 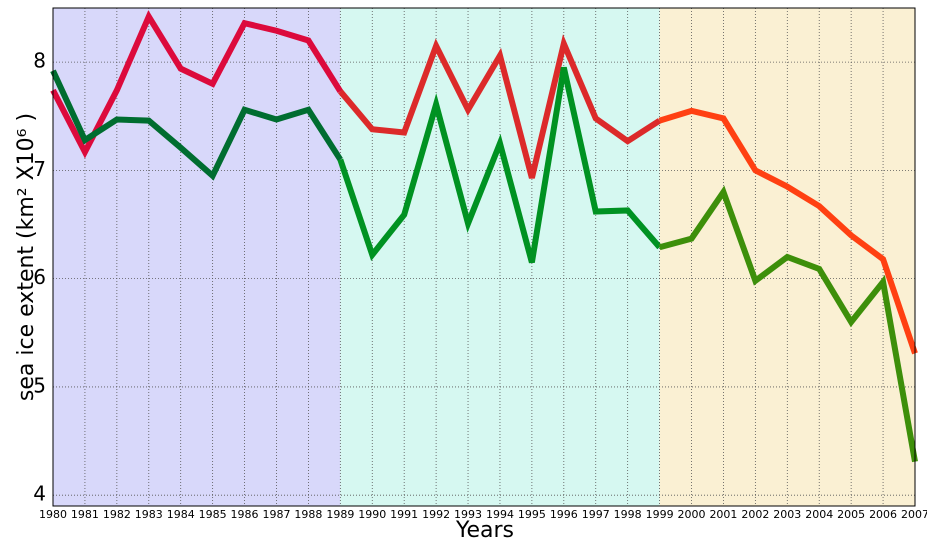 What do you see at coordinates (372, 514) in the screenshot?
I see `x-tick-label: 1990` at bounding box center [372, 514].